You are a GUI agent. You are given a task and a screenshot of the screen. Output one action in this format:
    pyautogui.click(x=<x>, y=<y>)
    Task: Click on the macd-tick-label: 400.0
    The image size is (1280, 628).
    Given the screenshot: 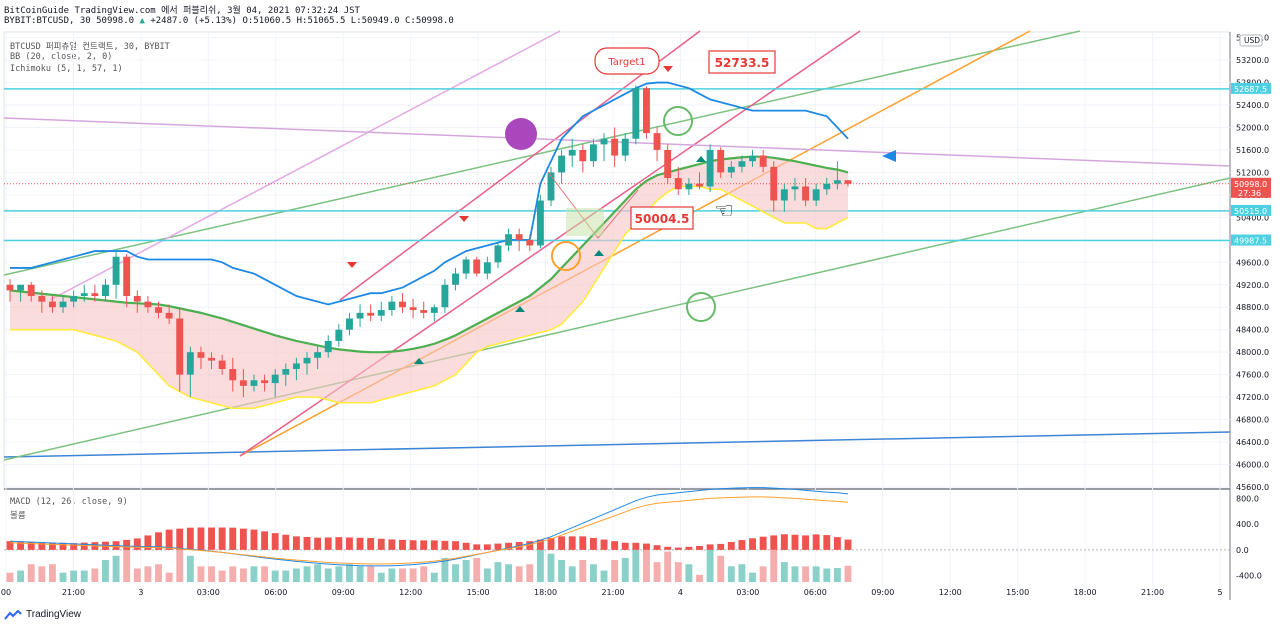 What is the action you would take?
    pyautogui.click(x=1247, y=524)
    